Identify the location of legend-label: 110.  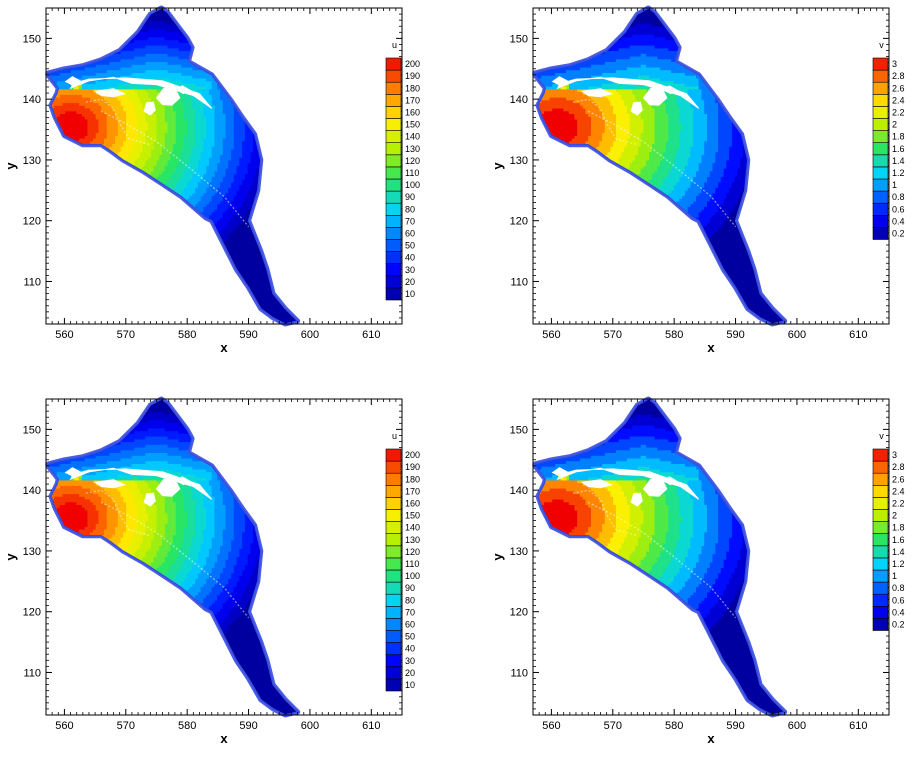
(412, 173).